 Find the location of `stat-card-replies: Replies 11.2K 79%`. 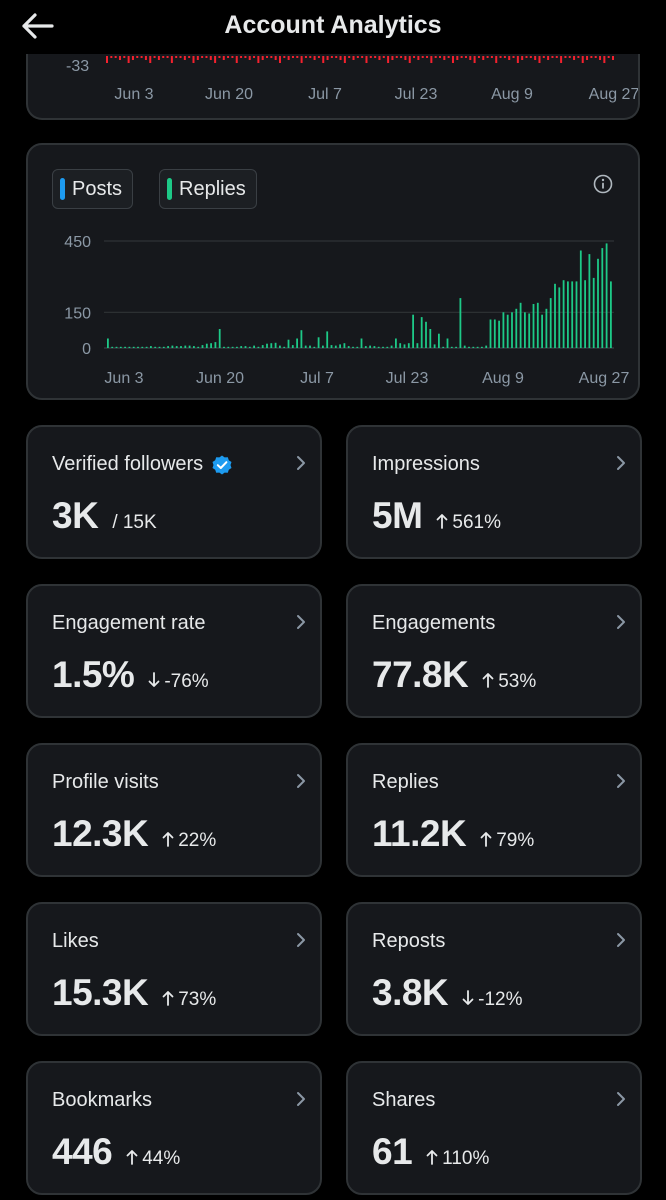

stat-card-replies: Replies 11.2K 79% is located at coordinates (494, 810).